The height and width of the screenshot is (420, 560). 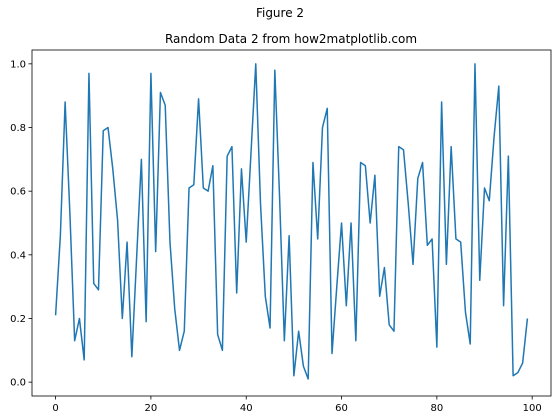 I want to click on y-tick-label: 0.8, so click(x=18, y=128).